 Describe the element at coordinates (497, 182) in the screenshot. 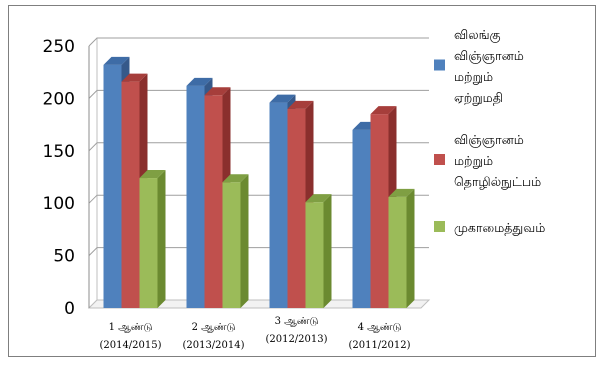

I see `legend-label: தொழில்நுட்பம்` at that location.